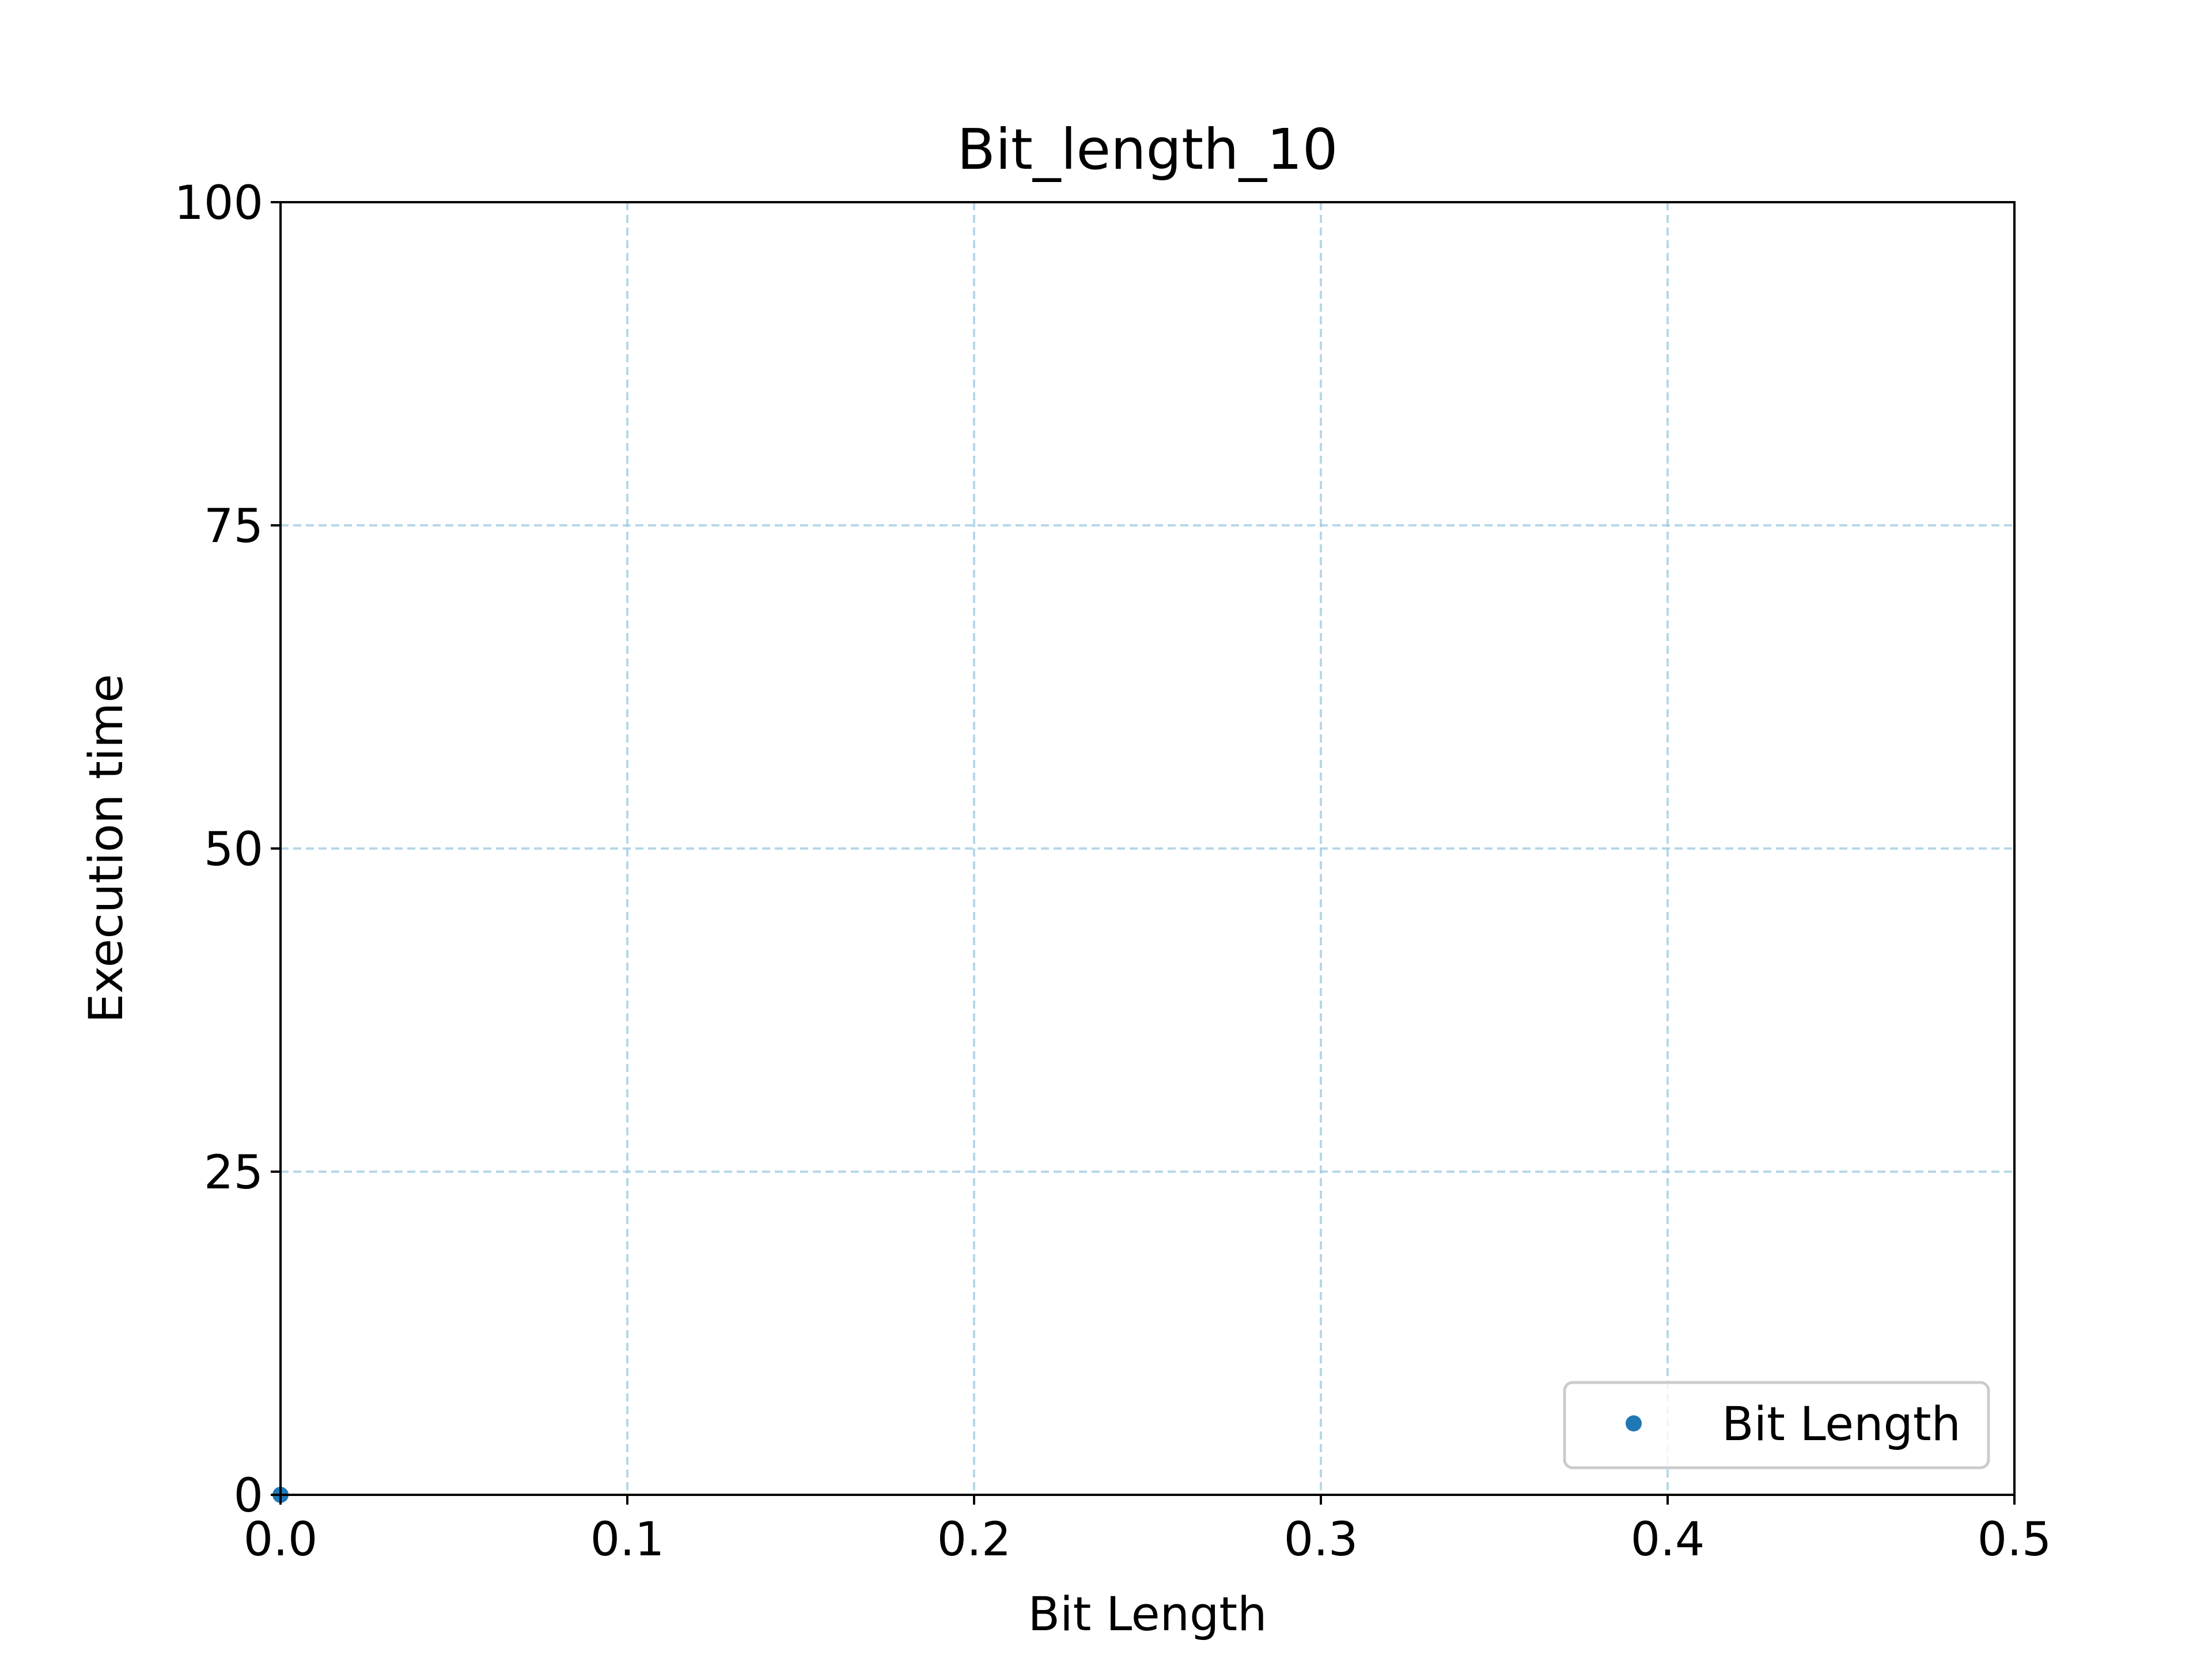  Describe the element at coordinates (1634, 1423) in the screenshot. I see `legend-marker` at that location.